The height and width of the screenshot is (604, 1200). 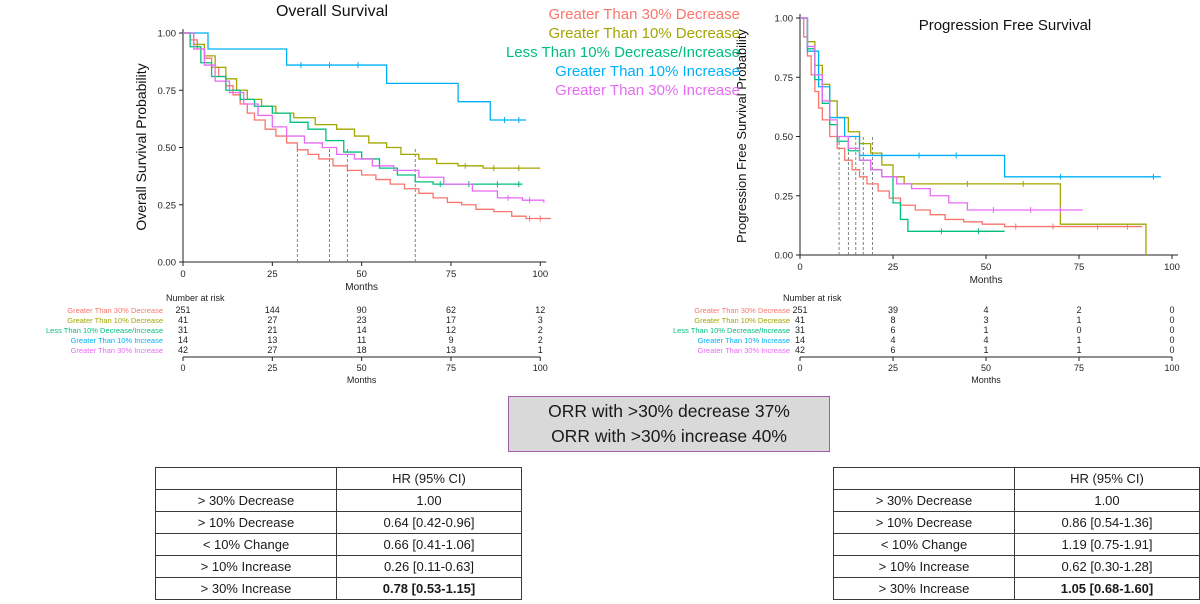 I want to click on hr-value-cell: 0.26 [0.11-0.63], so click(x=429, y=566).